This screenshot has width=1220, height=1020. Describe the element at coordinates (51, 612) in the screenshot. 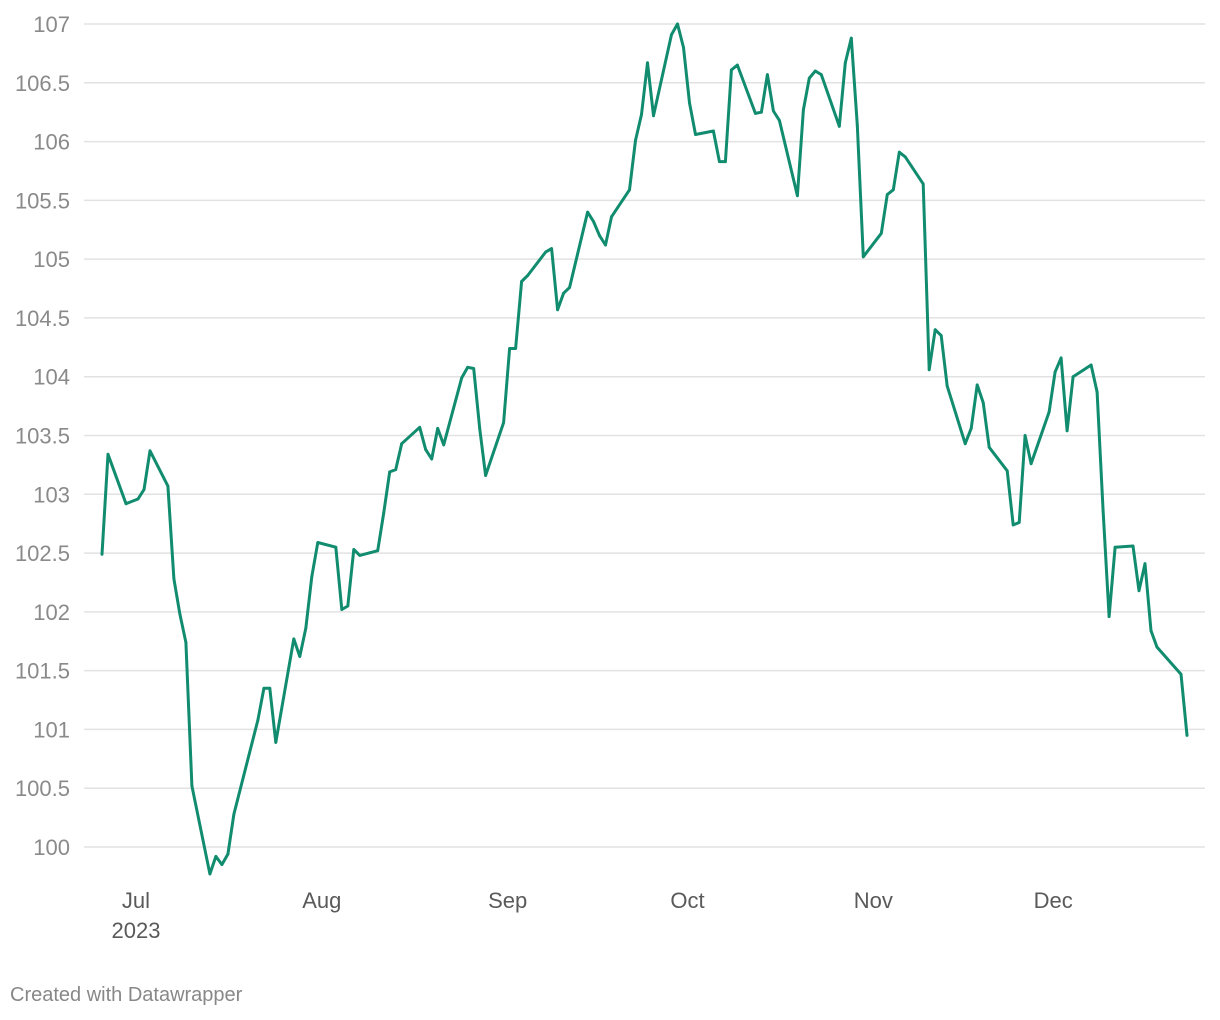

I see `y-tick-label: 102` at that location.